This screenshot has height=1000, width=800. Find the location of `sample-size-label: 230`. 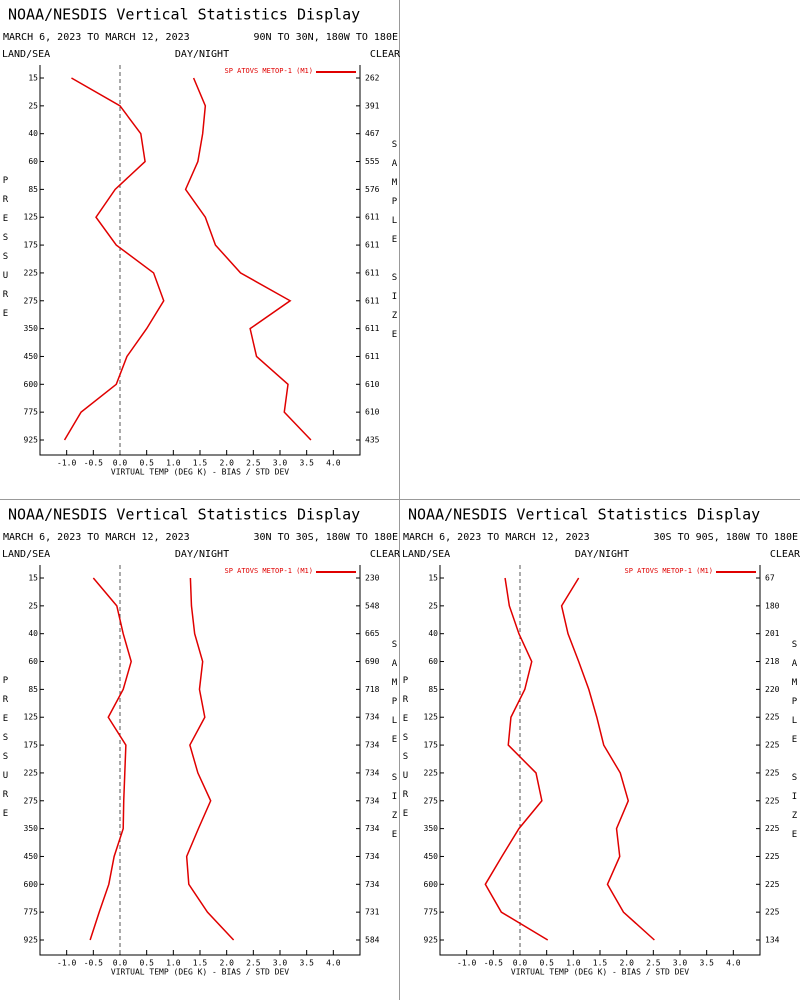

sample-size-label: 230 is located at coordinates (372, 578).